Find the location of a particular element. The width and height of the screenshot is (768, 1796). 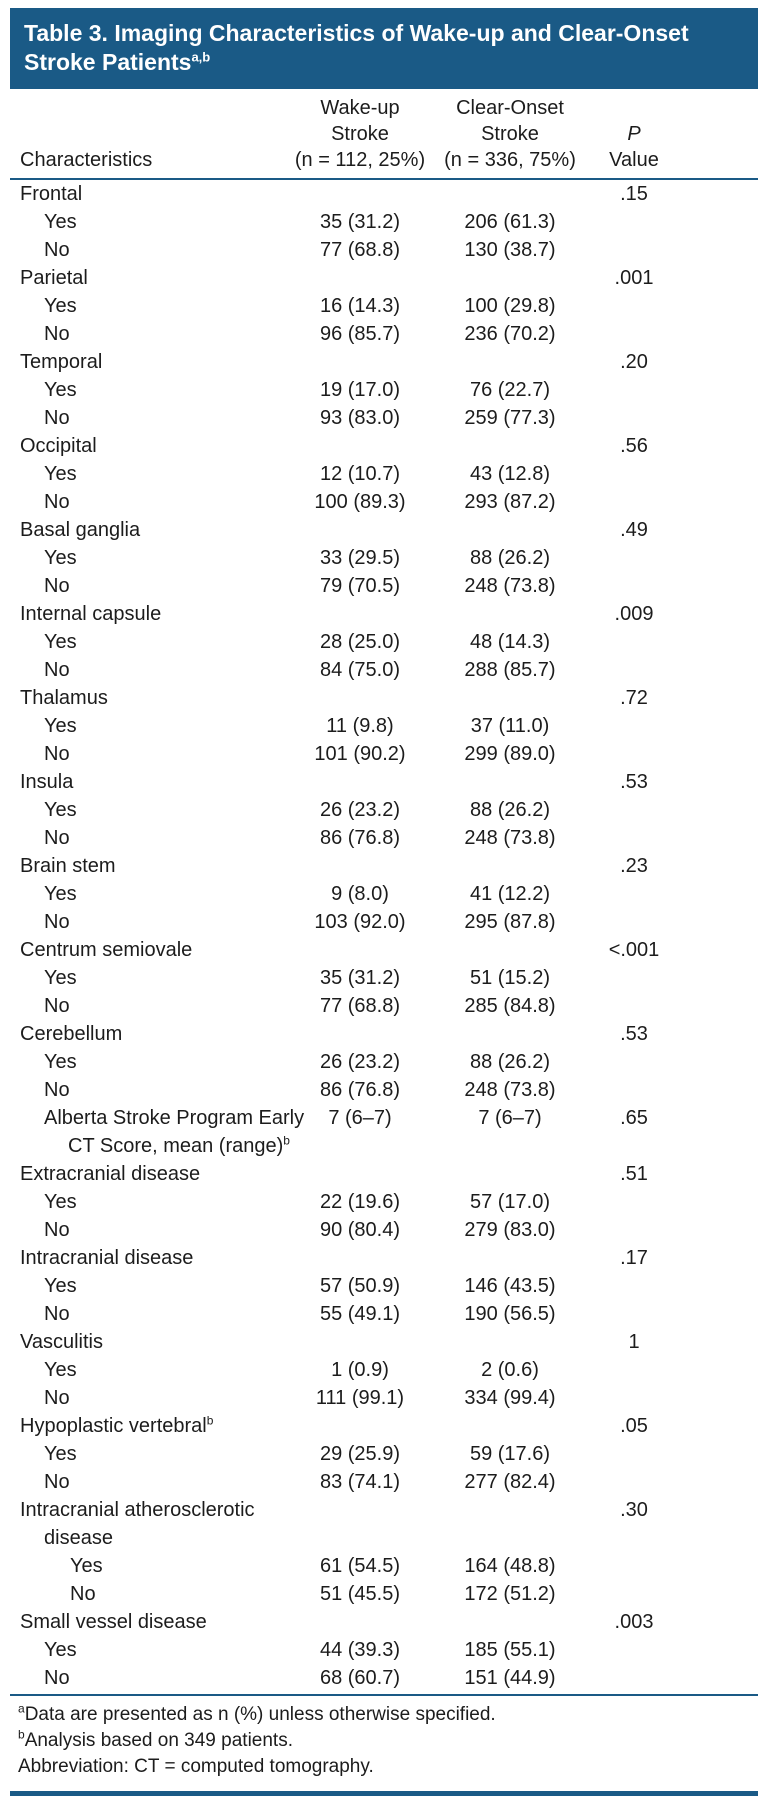

table-row: Yes 44 (39.3) 185 (55.1) is located at coordinates (384, 1650).